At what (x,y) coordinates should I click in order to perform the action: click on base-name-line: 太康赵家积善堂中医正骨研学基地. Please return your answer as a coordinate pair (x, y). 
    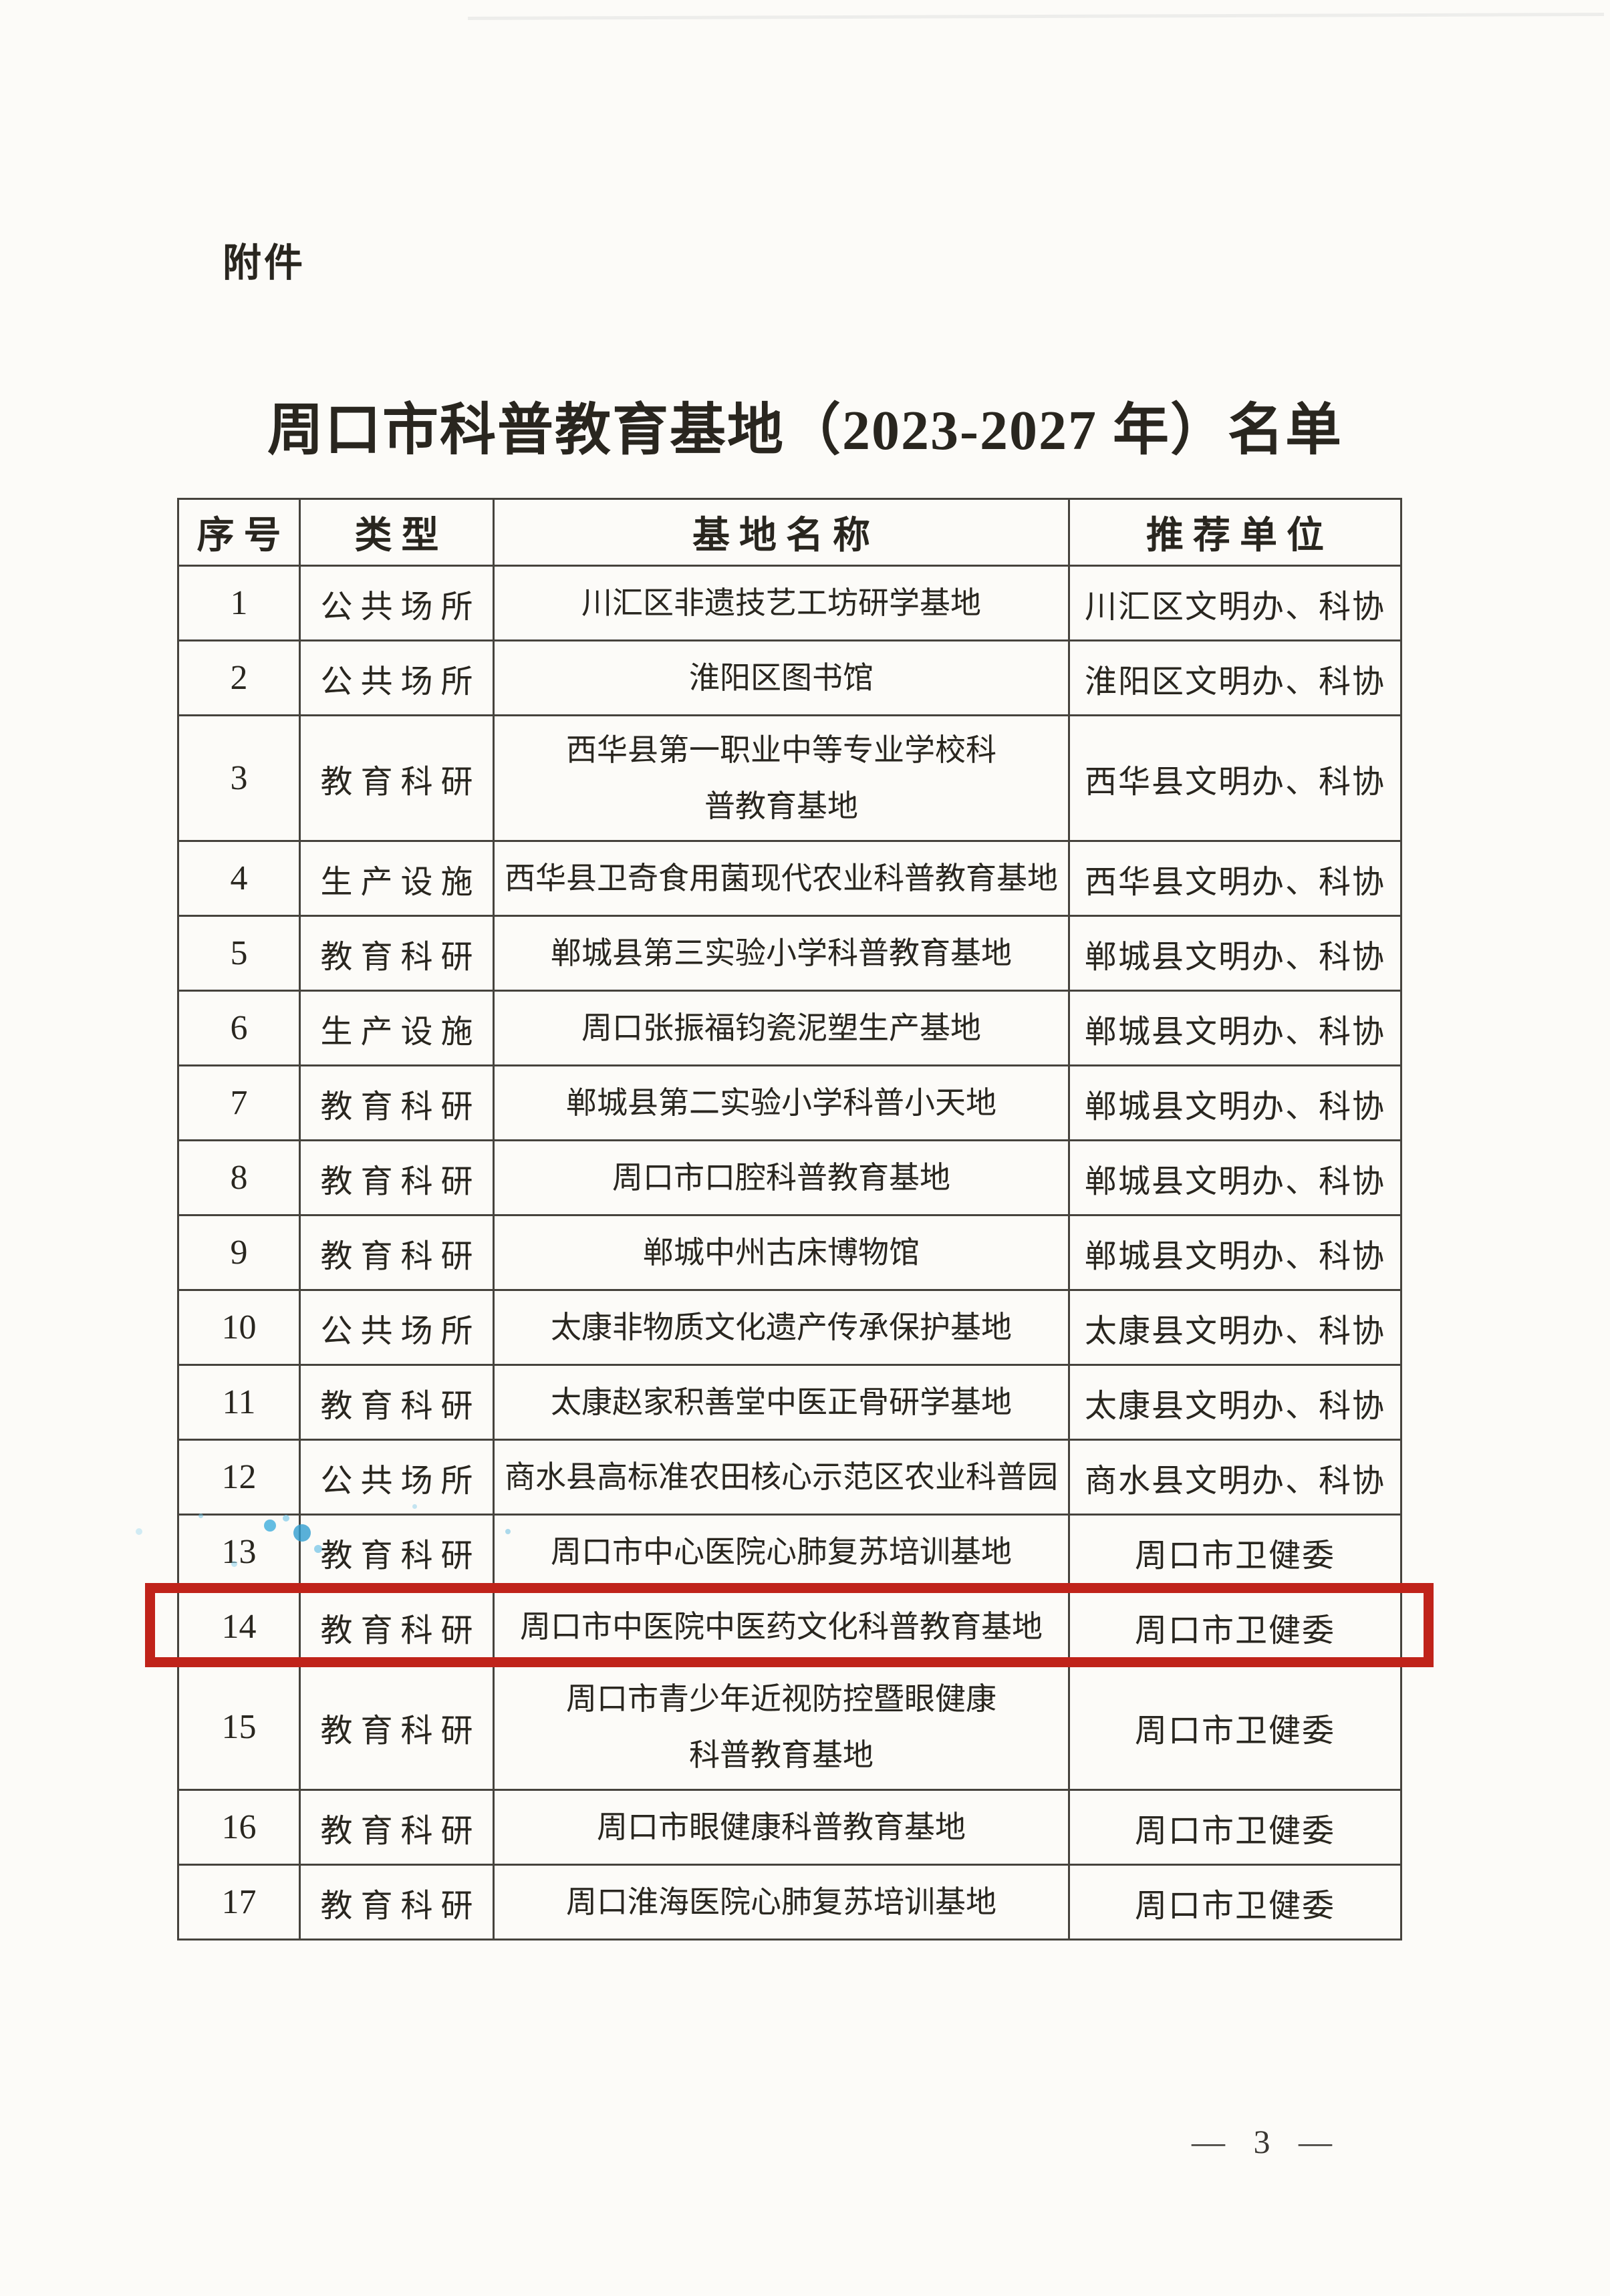
    Looking at the image, I should click on (781, 1402).